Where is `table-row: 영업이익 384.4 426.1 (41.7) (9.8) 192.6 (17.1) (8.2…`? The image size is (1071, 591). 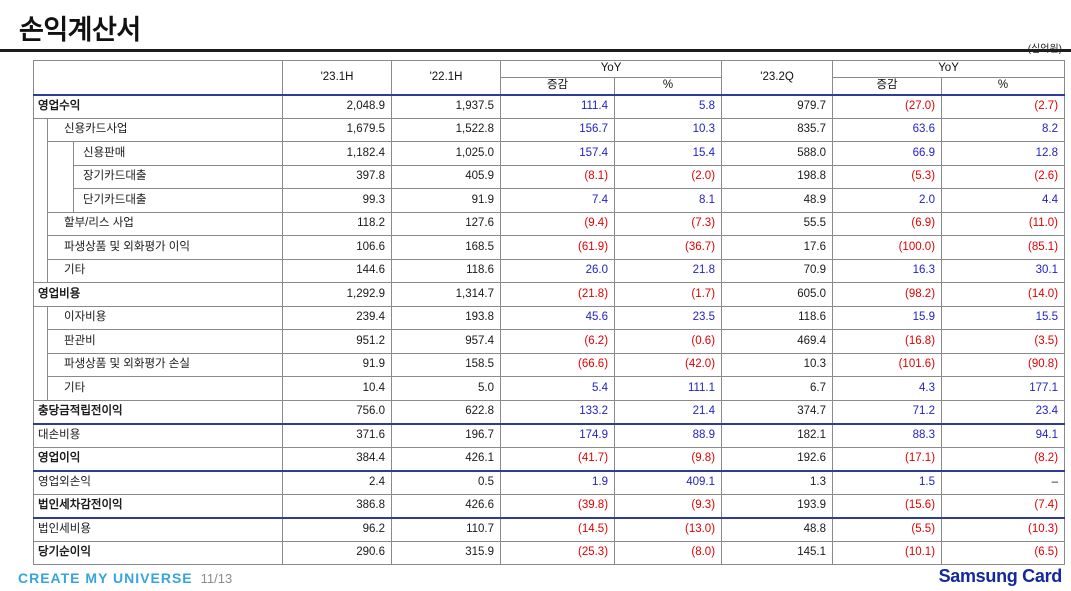
table-row: 영업이익 384.4 426.1 (41.7) (9.8) 192.6 (17.1) (8.2… is located at coordinates (549, 459).